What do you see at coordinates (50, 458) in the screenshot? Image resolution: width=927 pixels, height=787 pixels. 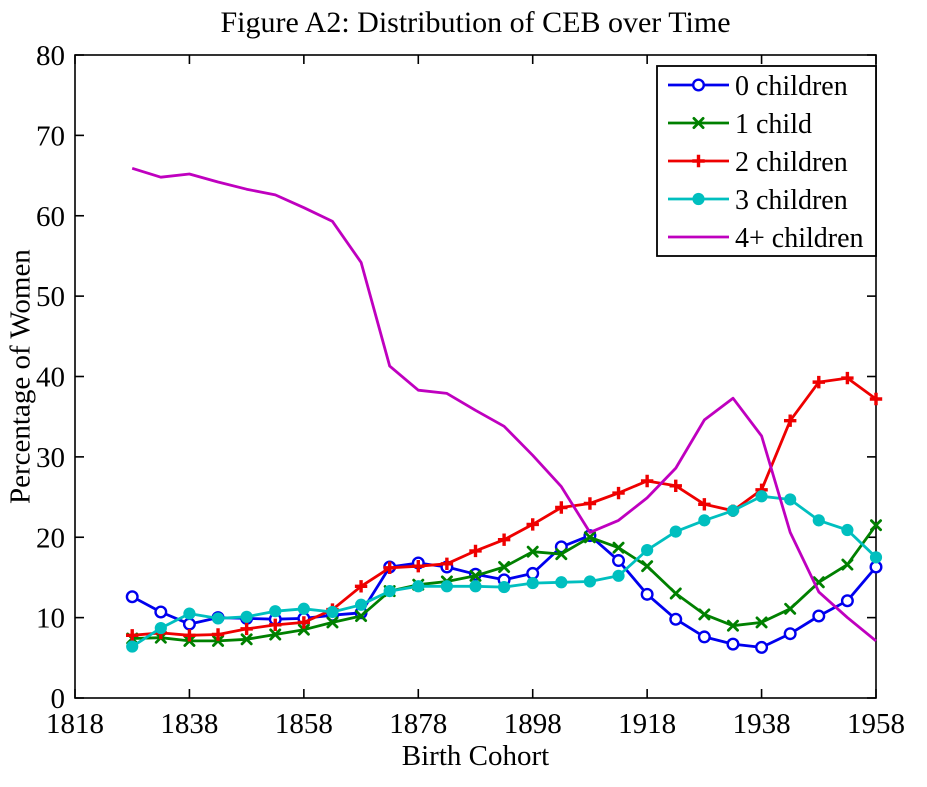 I see `y-tick-label: 30` at bounding box center [50, 458].